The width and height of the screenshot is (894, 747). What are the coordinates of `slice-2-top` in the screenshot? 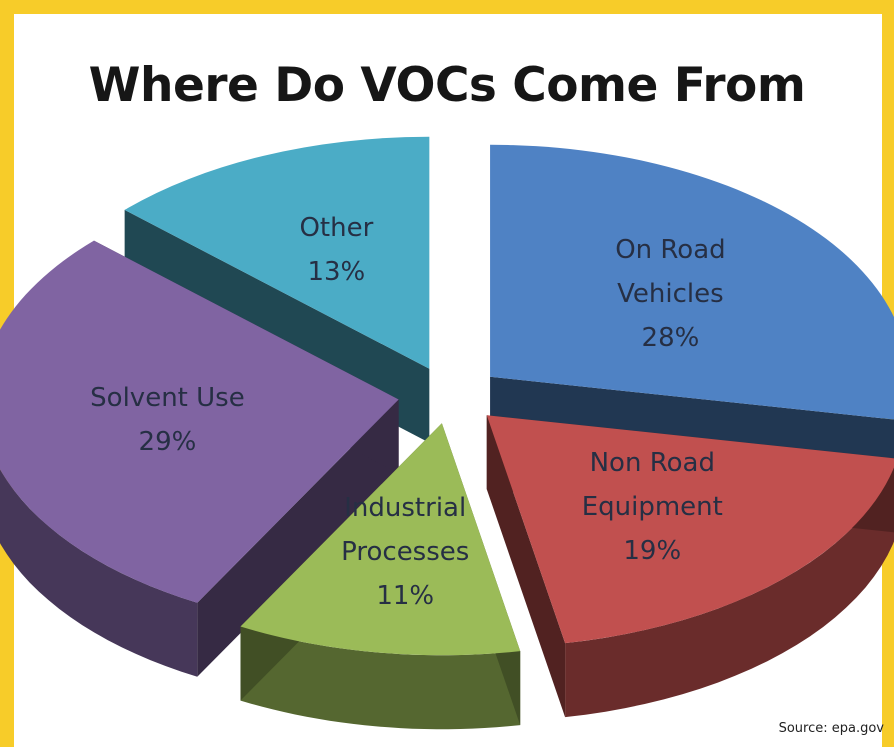 It's located at (380, 539).